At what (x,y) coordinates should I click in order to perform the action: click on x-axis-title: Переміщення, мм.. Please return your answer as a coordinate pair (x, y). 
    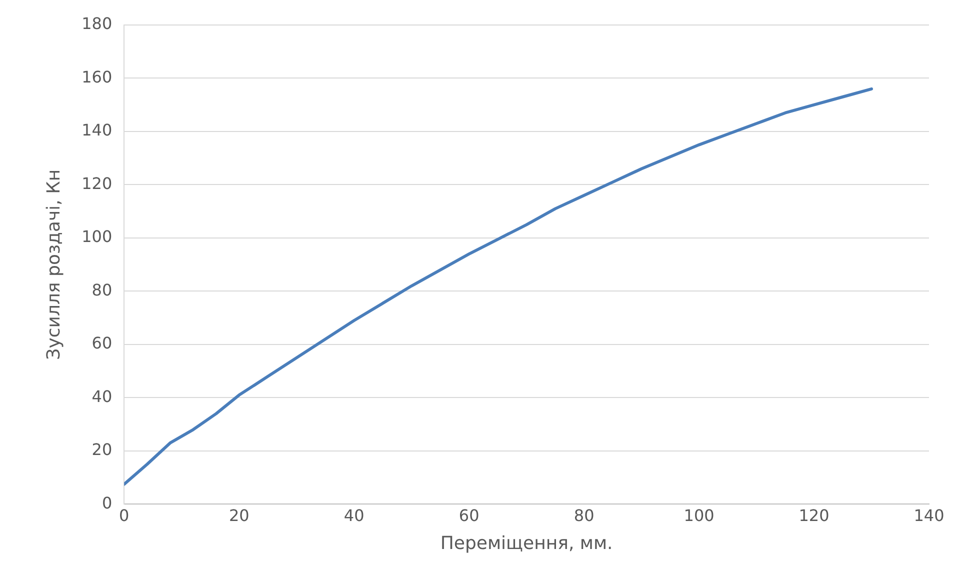
    Looking at the image, I should click on (526, 543).